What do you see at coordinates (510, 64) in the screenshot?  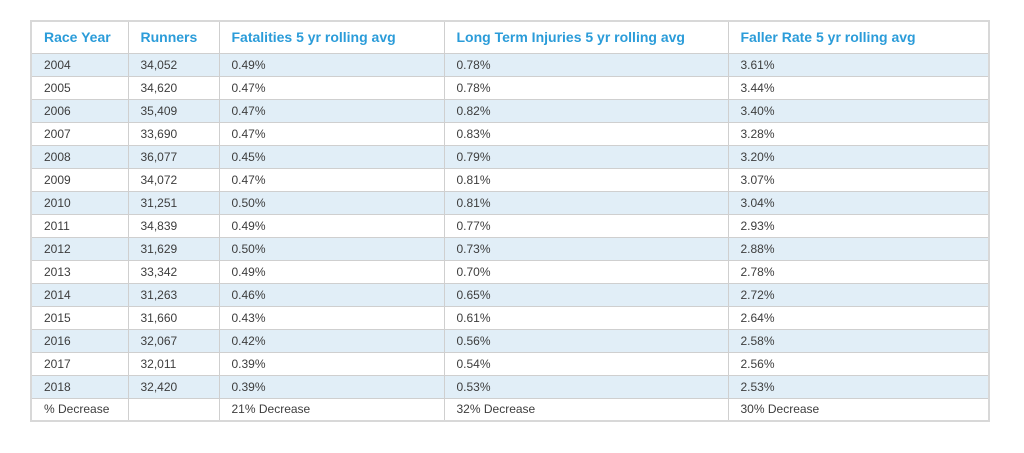 I see `table-row-2004: 2004 34,052 0.49% 0.78% 3.61%` at bounding box center [510, 64].